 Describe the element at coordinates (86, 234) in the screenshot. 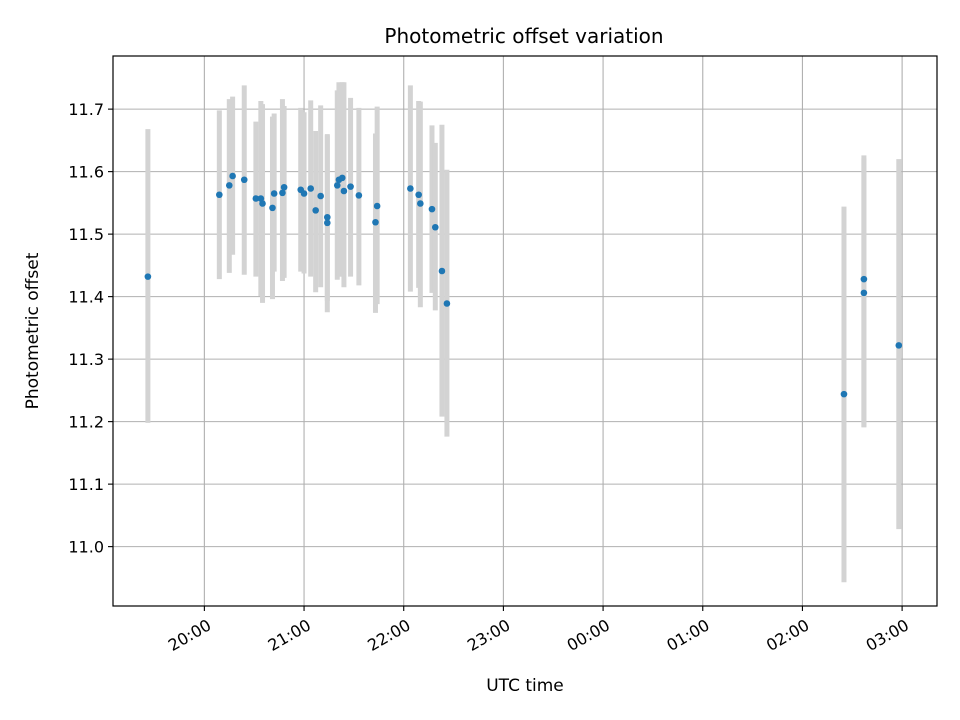

I see `y-tick-label: 11.5` at that location.